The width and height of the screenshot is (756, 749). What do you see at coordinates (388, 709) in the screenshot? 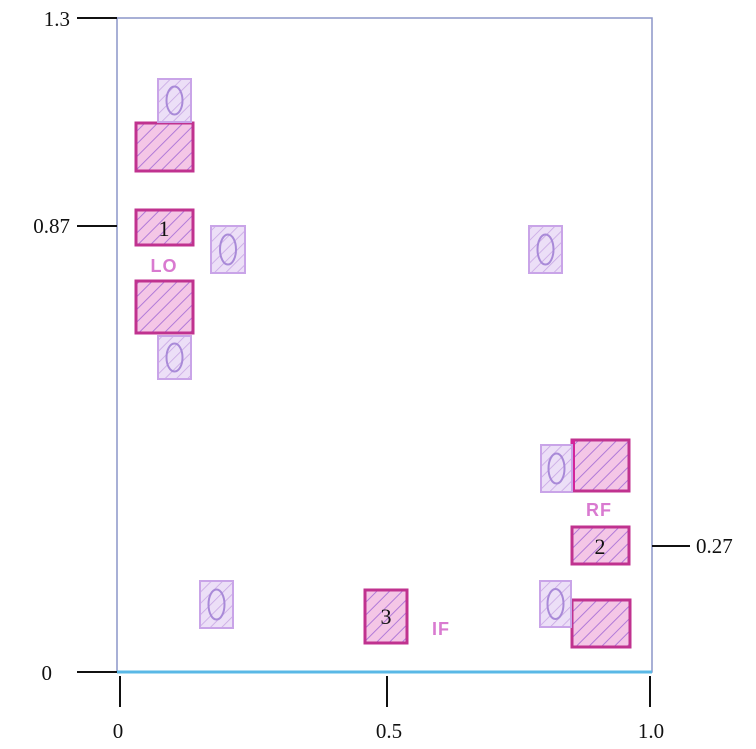
I see `x-axis: 0 0.5 1.0` at bounding box center [388, 709].